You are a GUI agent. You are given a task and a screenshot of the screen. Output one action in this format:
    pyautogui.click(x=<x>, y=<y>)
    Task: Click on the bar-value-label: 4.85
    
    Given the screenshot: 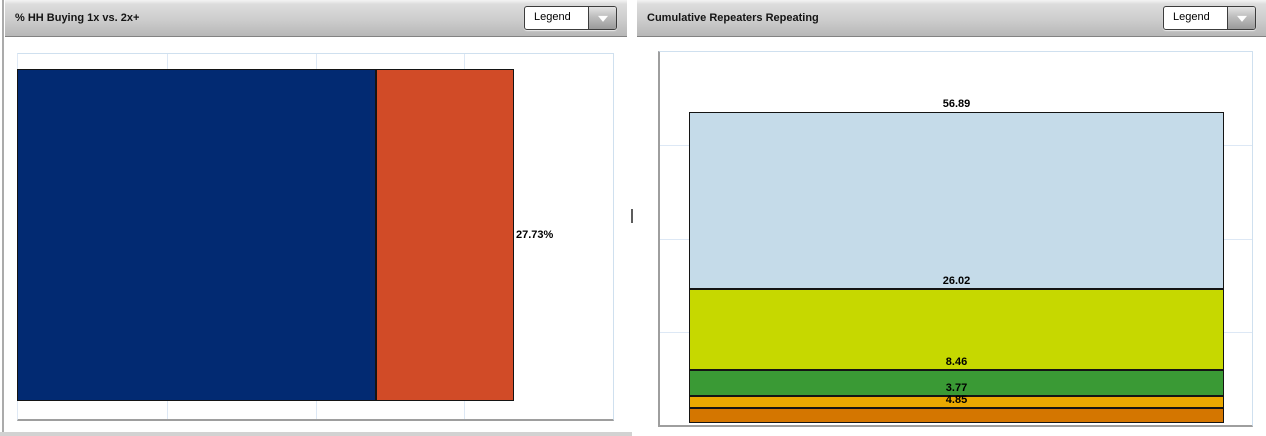 What is the action you would take?
    pyautogui.click(x=956, y=400)
    